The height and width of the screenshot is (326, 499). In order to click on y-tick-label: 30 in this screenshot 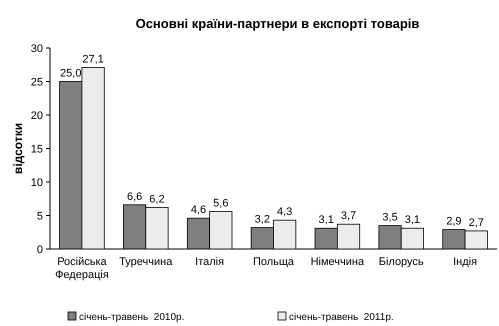, I will do `click(36, 49)`.